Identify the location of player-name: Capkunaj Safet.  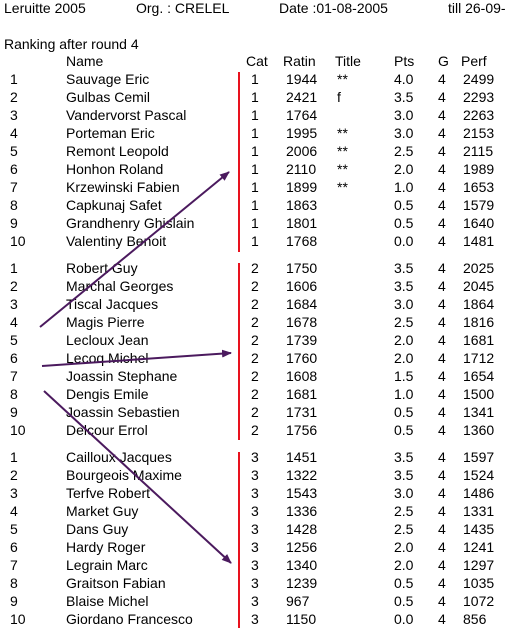
(114, 205).